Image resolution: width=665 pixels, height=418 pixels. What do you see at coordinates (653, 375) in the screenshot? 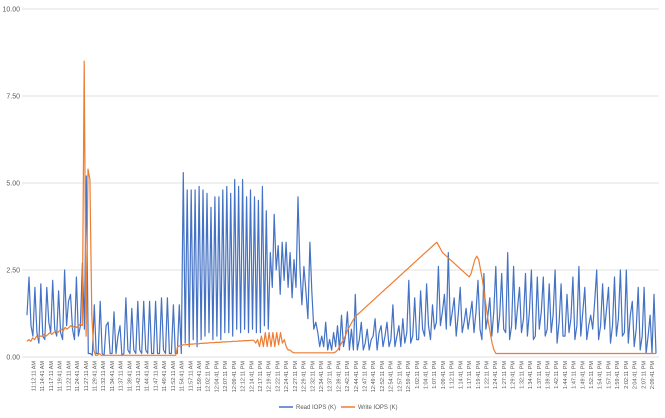
I see `x-tick-label: 2:09:41 PM` at bounding box center [653, 375].